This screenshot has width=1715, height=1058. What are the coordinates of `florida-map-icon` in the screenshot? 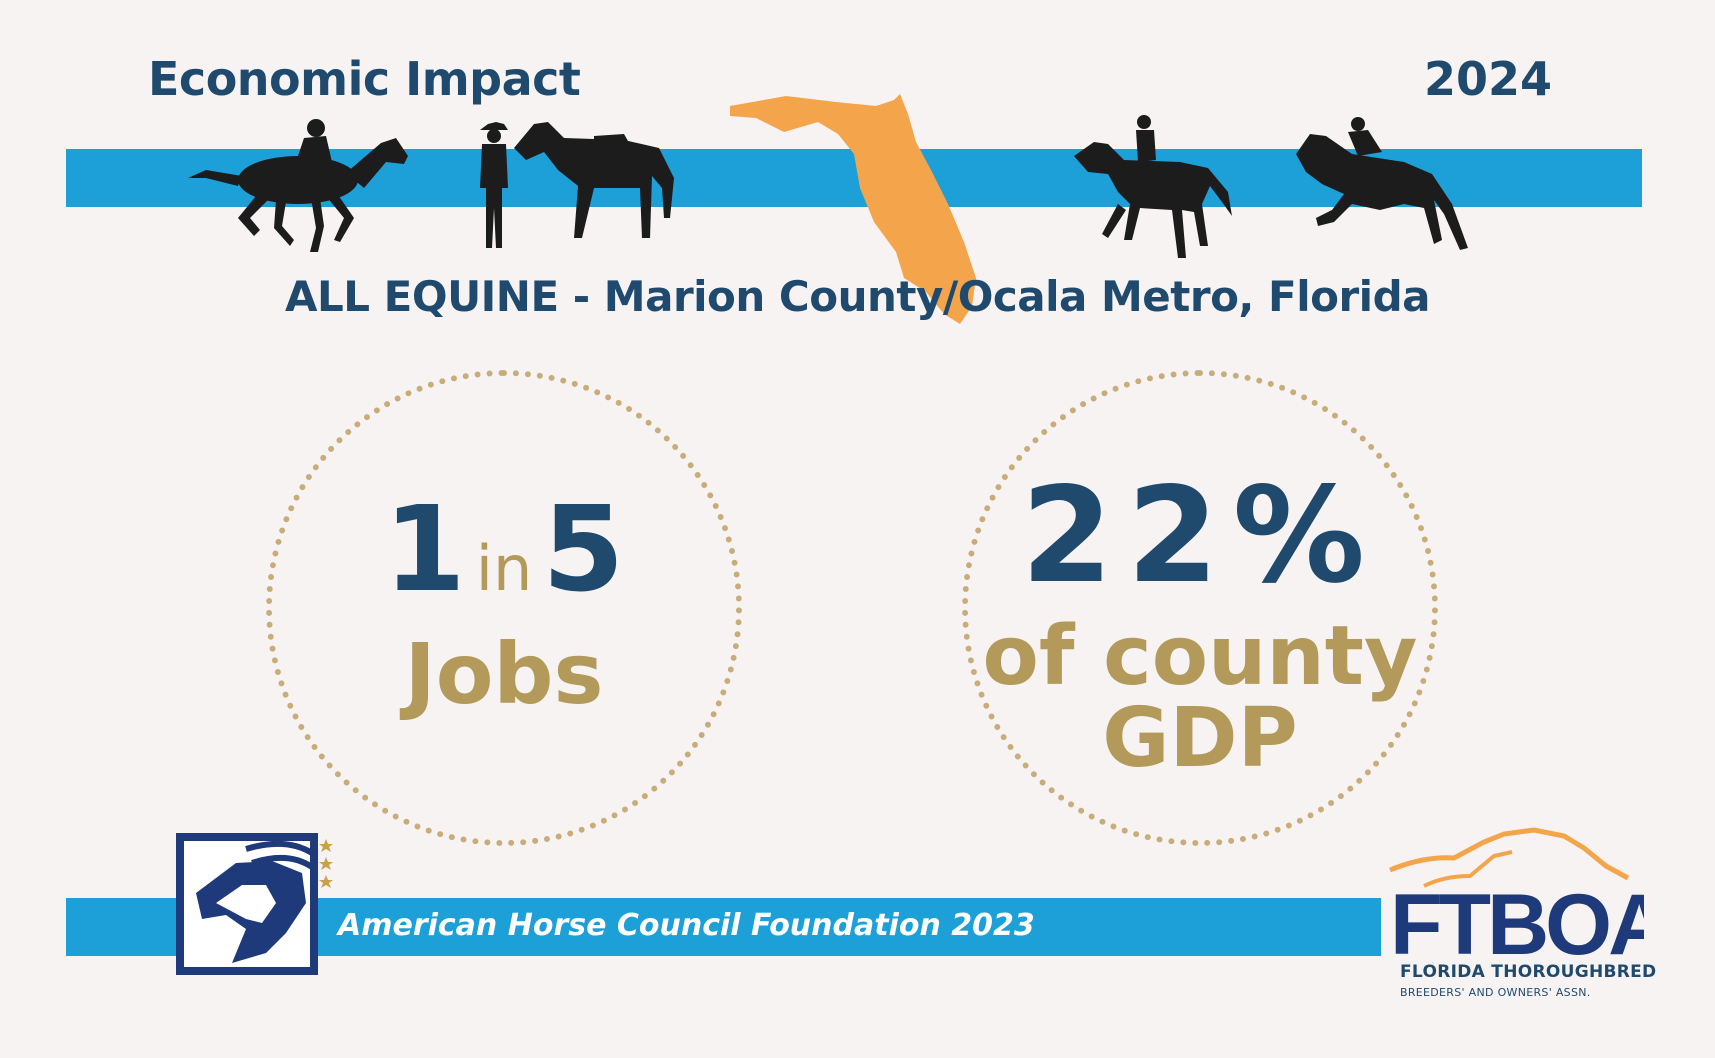 It's located at (853, 209).